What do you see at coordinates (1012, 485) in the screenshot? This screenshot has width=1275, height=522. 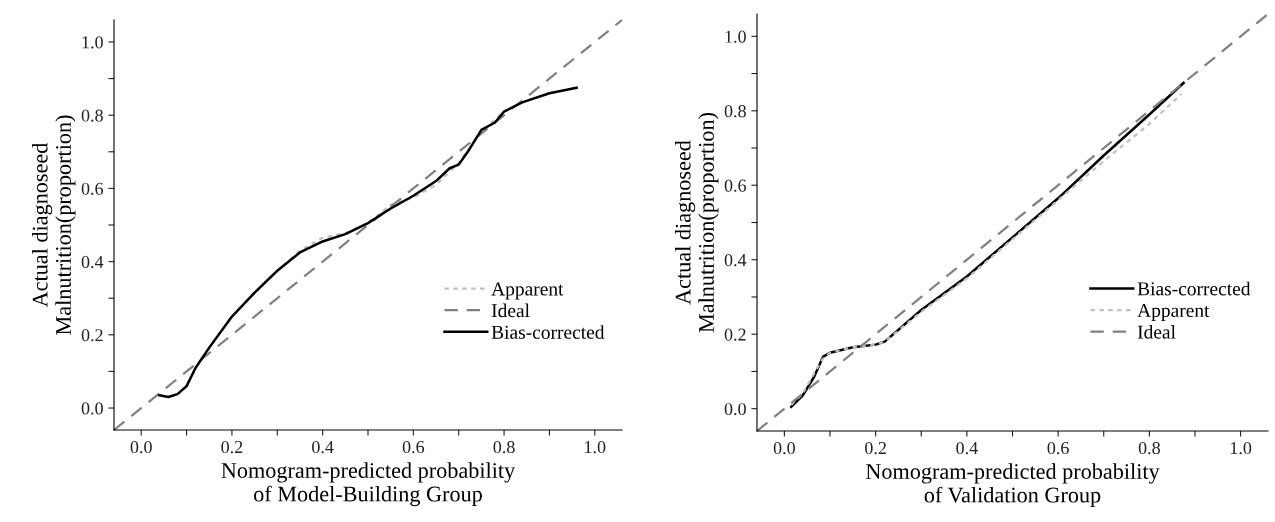 I see `x-axis-title: Nomogram-predicted probability of Validation Group` at bounding box center [1012, 485].